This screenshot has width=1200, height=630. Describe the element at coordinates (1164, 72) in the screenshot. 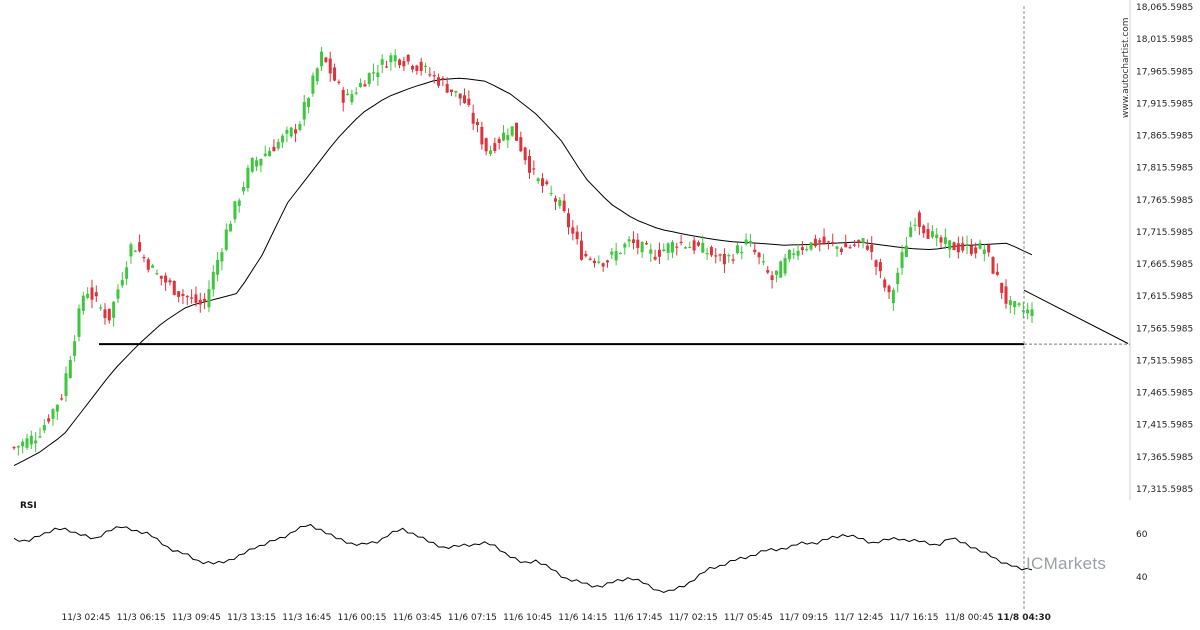

I see `price-tick-label: 17,965.5985` at that location.